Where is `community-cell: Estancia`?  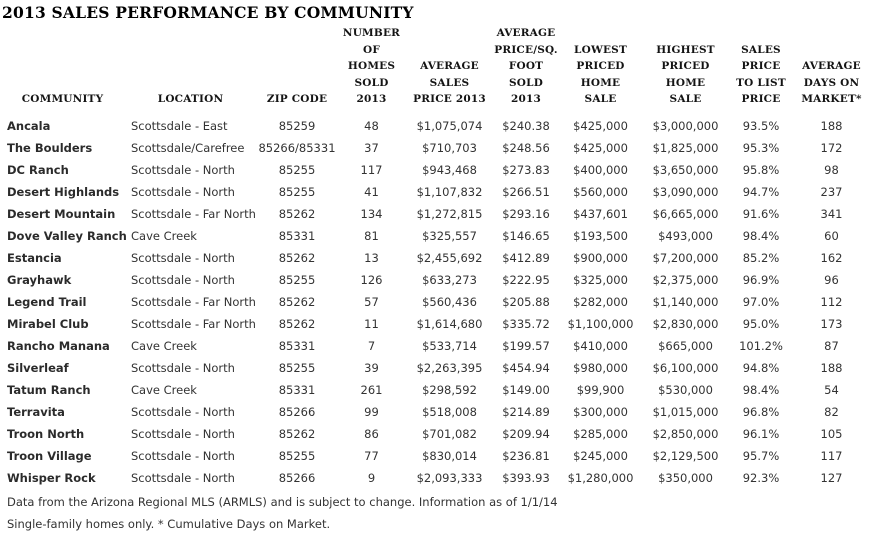
community-cell: Estancia is located at coordinates (34, 257).